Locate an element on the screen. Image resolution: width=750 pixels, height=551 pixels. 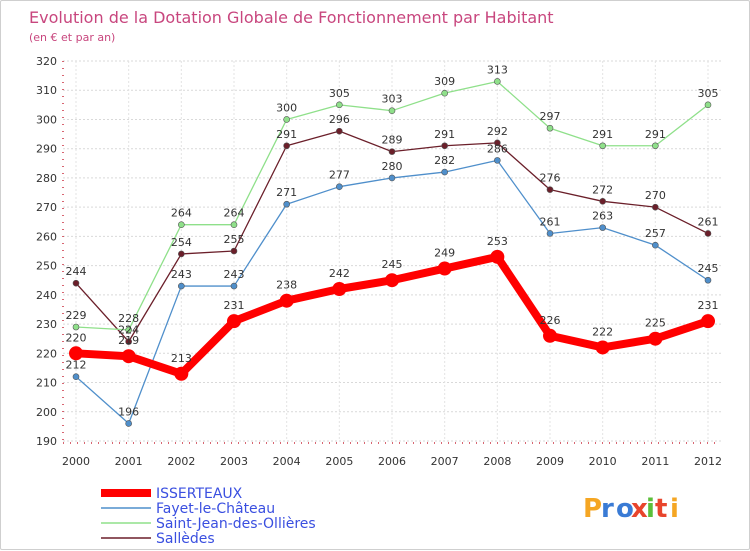
data-label: 245 is located at coordinates (392, 264).